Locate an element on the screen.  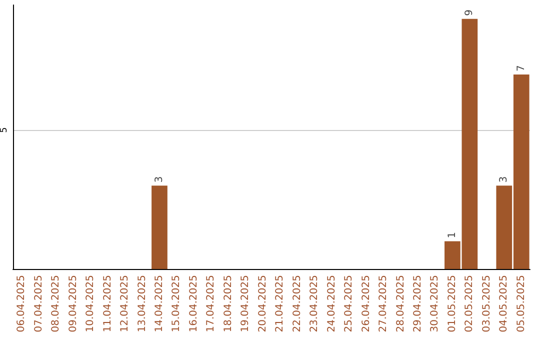
x-tick-label: 08.04.2025 is located at coordinates (56, 303).